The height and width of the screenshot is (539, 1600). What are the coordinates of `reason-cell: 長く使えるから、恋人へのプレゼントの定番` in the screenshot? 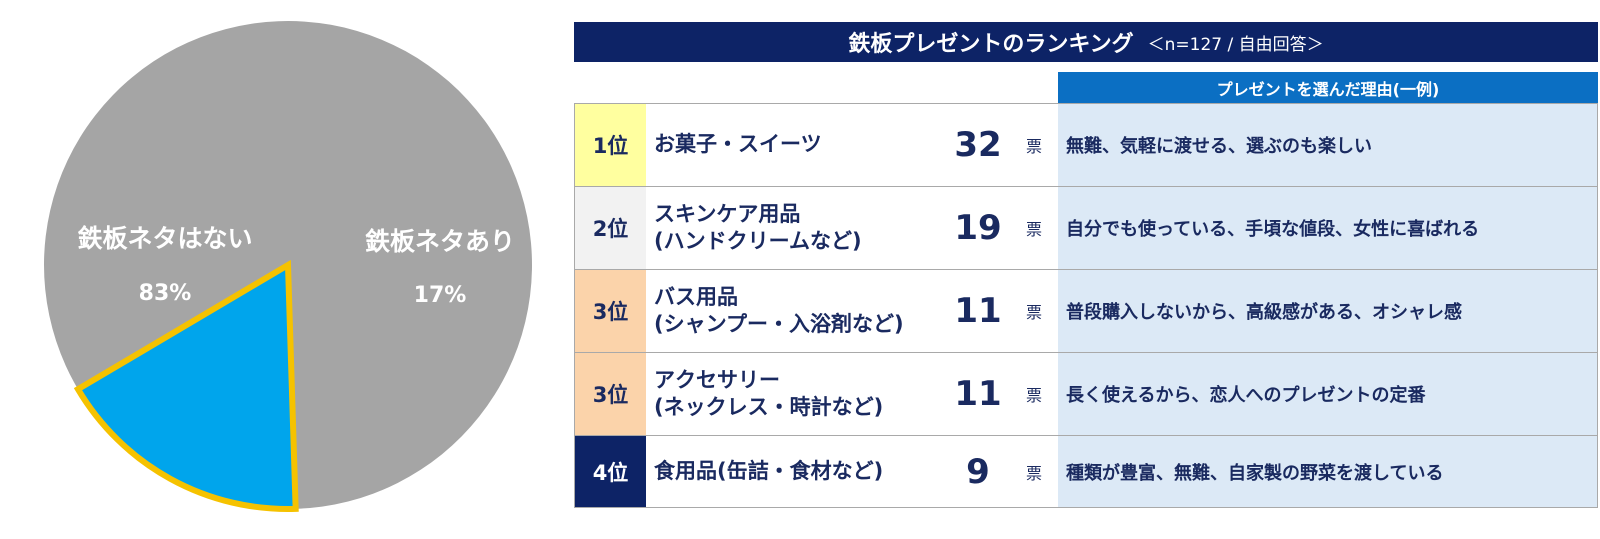 It's located at (1328, 394).